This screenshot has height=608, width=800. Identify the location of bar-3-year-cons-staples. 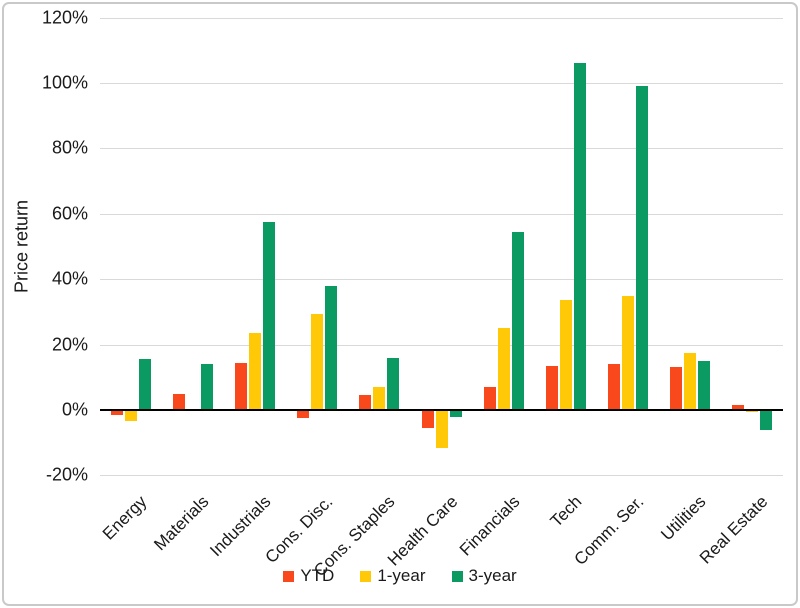
(393, 384).